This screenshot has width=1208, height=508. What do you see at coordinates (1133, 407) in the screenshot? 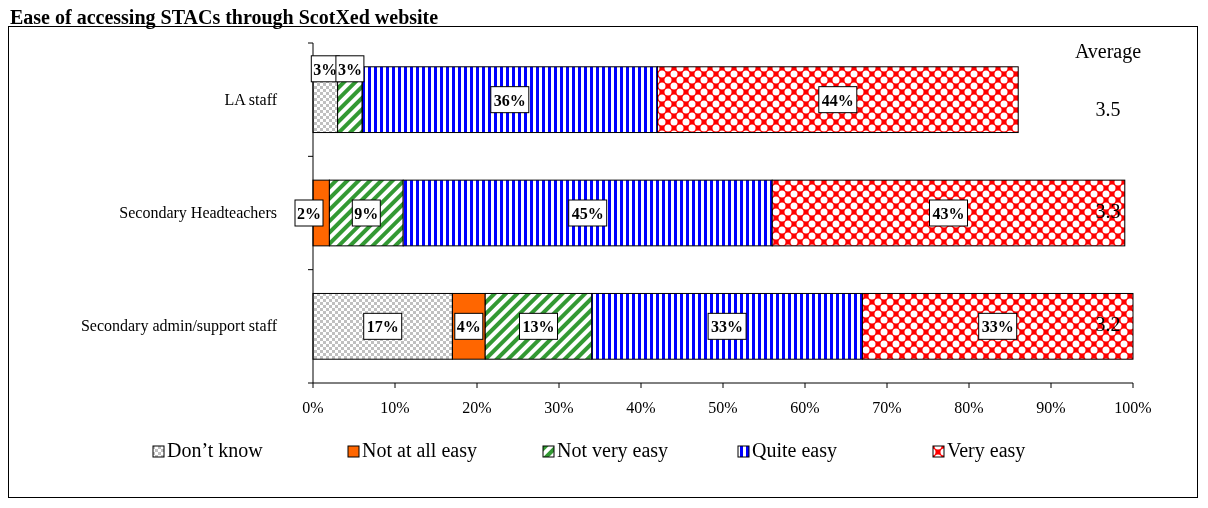
I see `x-tick-label: 100%` at bounding box center [1133, 407].